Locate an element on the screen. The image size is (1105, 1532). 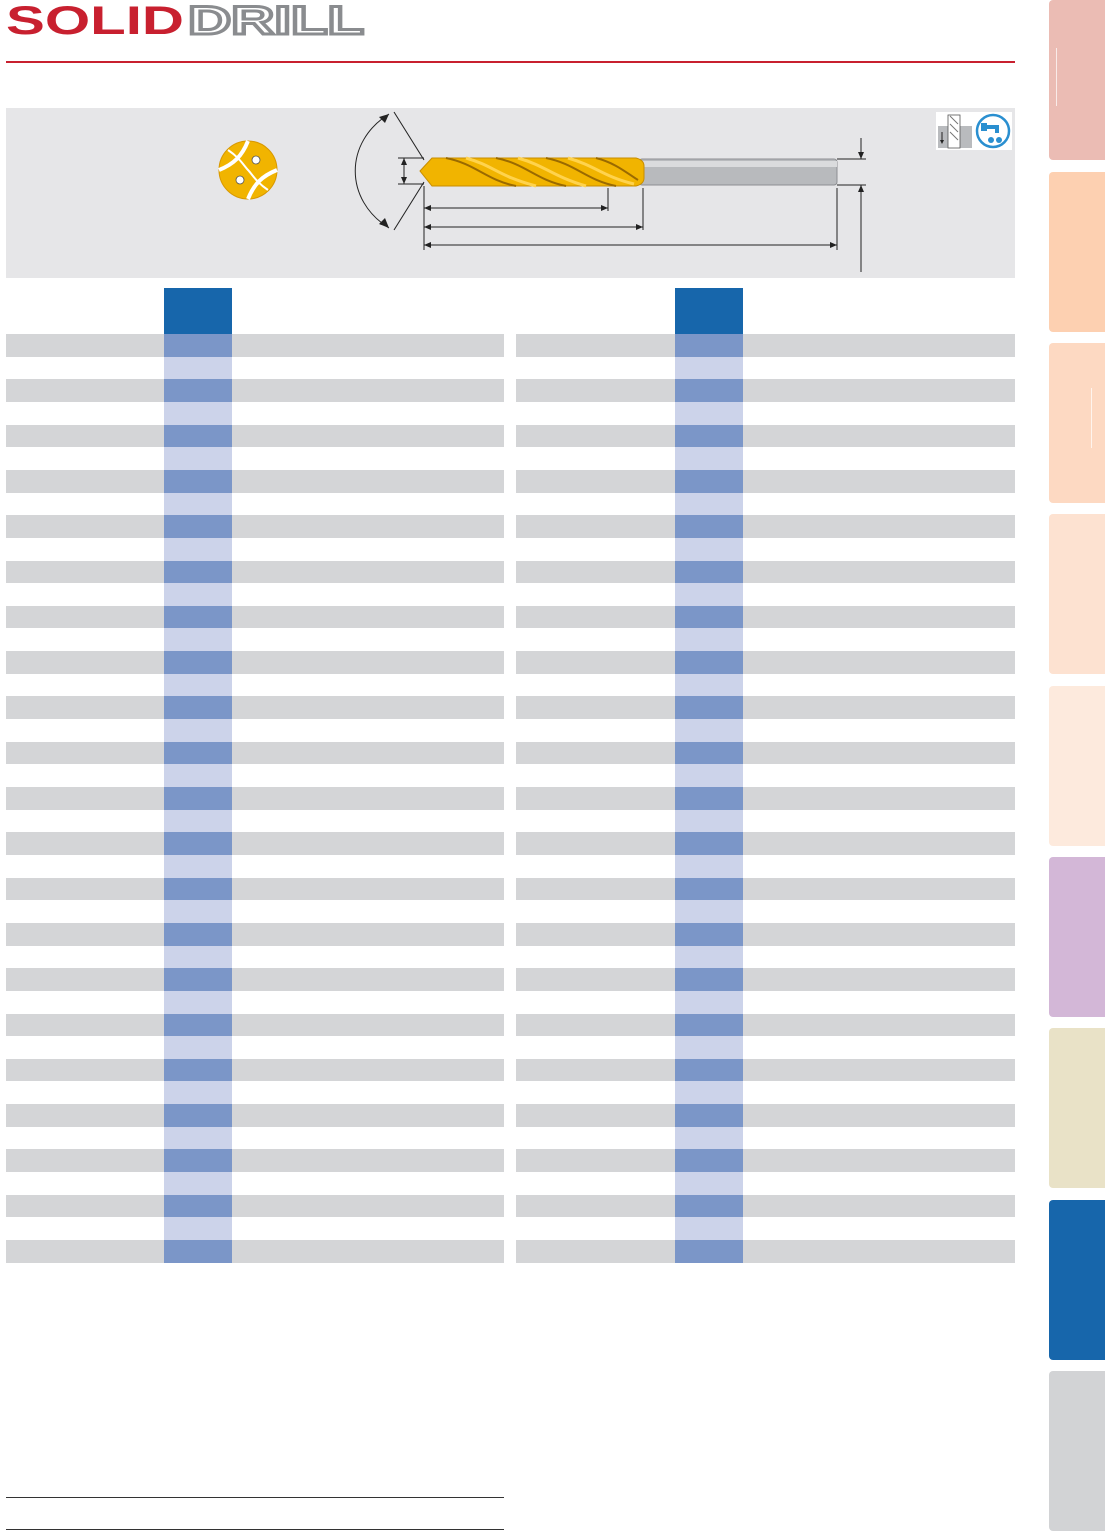
drill-diagram-panel is located at coordinates (510, 193).